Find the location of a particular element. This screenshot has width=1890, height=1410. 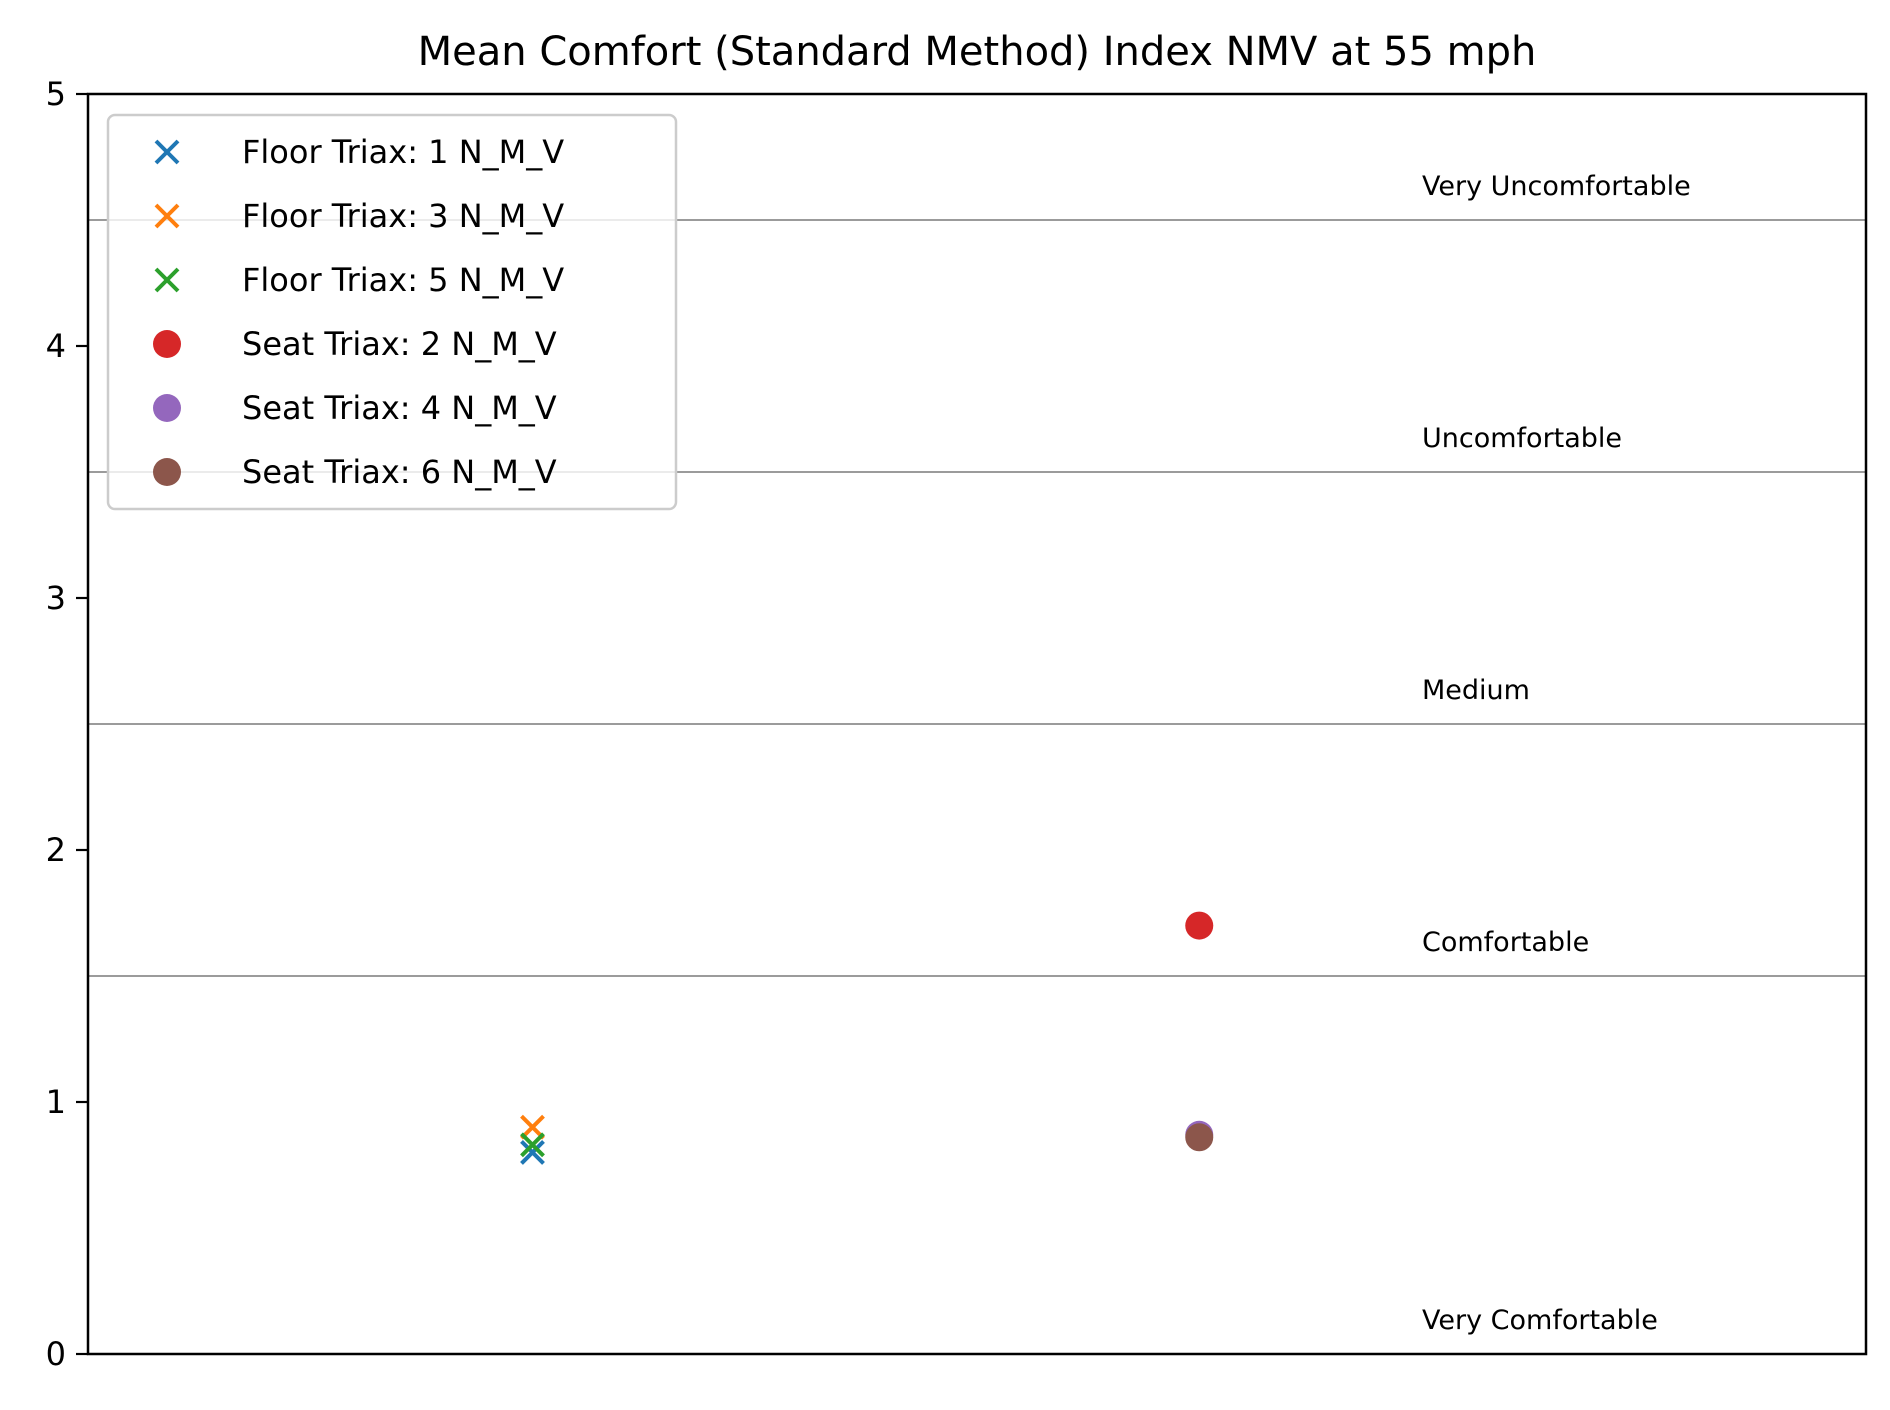

zone-label: Comfortable is located at coordinates (1505, 942).